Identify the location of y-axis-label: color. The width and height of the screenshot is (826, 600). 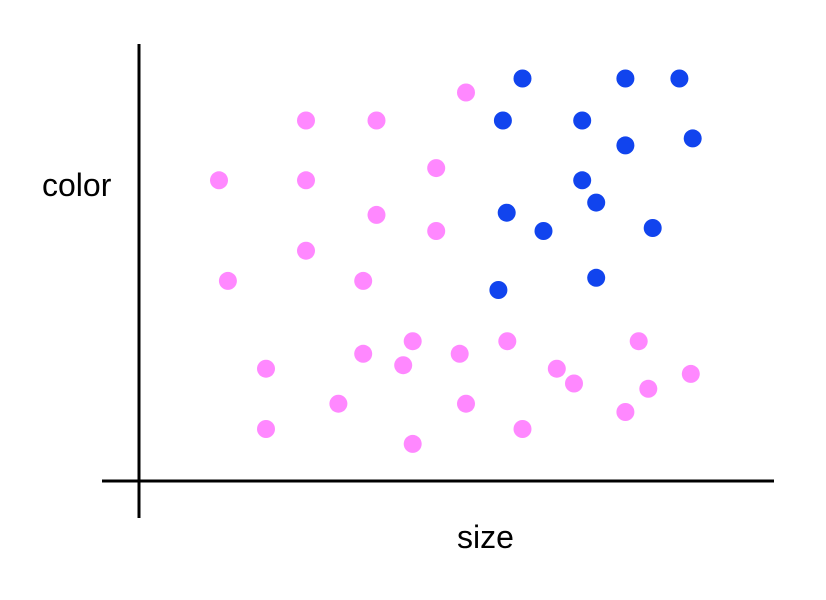
(77, 185).